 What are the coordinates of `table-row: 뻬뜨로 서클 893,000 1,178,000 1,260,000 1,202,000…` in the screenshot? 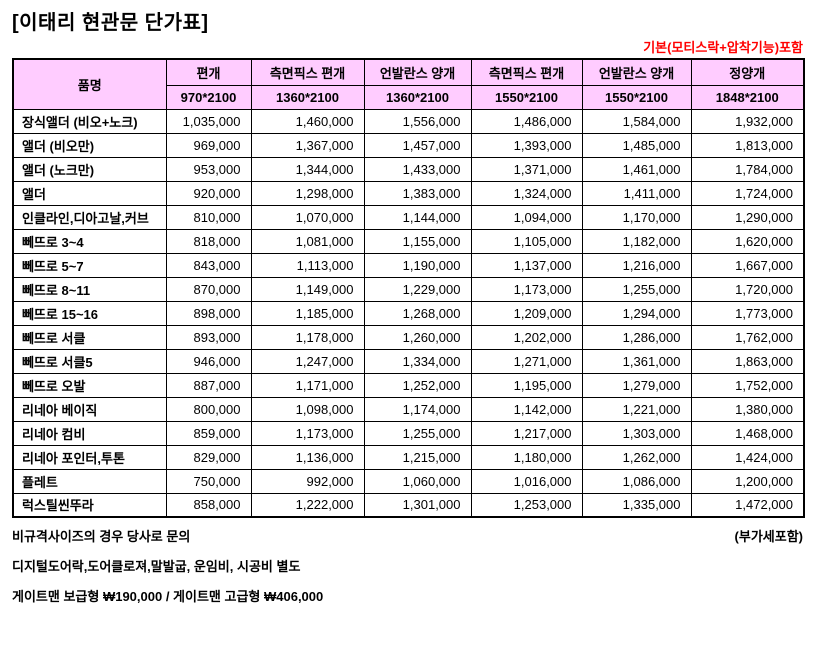 It's located at (408, 337).